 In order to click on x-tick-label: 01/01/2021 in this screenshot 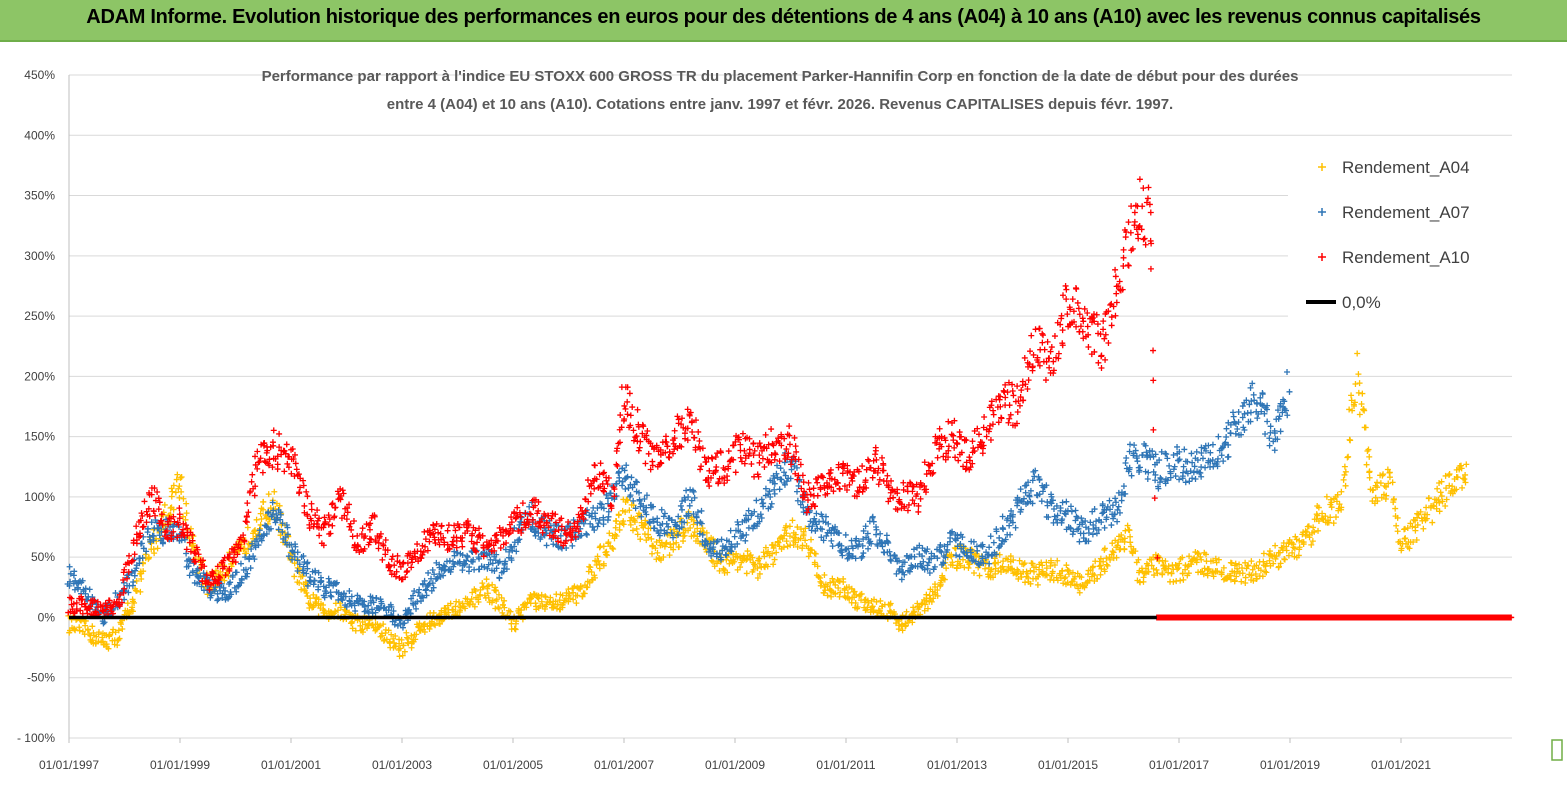, I will do `click(1401, 765)`.